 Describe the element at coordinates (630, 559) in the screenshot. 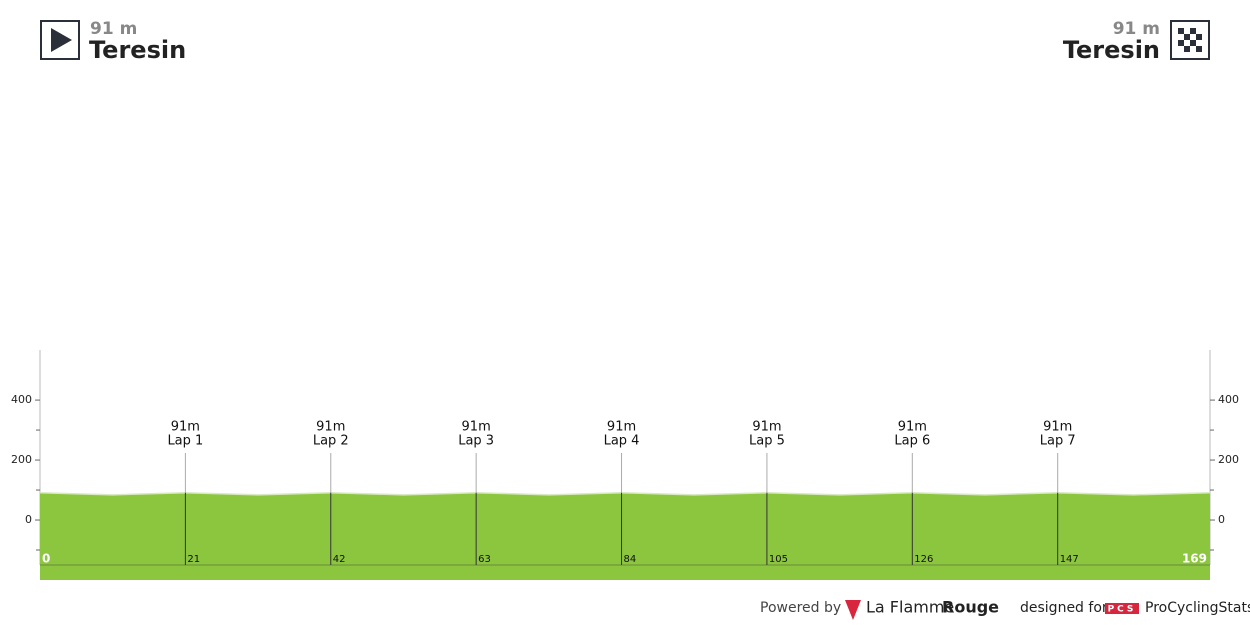

I see `x-tick-label: 84` at that location.